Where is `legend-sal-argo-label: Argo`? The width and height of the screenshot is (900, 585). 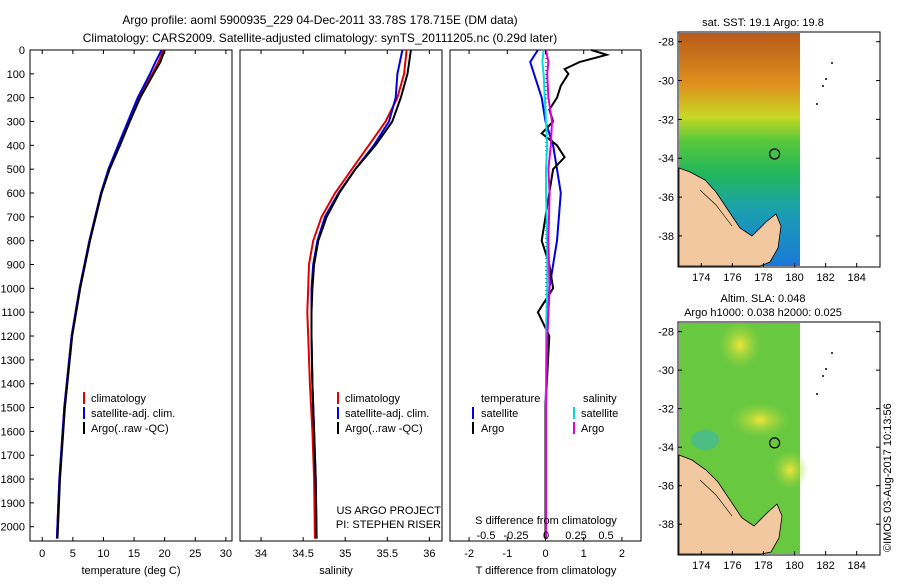
legend-sal-argo-label: Argo is located at coordinates (592, 429).